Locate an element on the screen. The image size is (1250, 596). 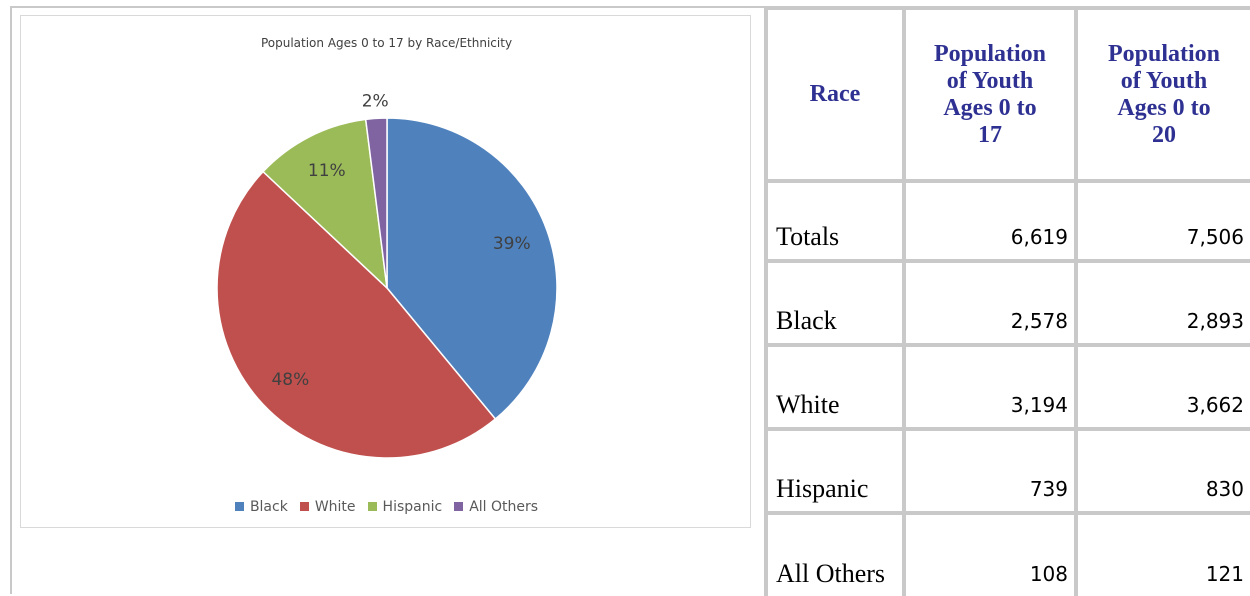
data-label-all-others: 2% is located at coordinates (375, 101).